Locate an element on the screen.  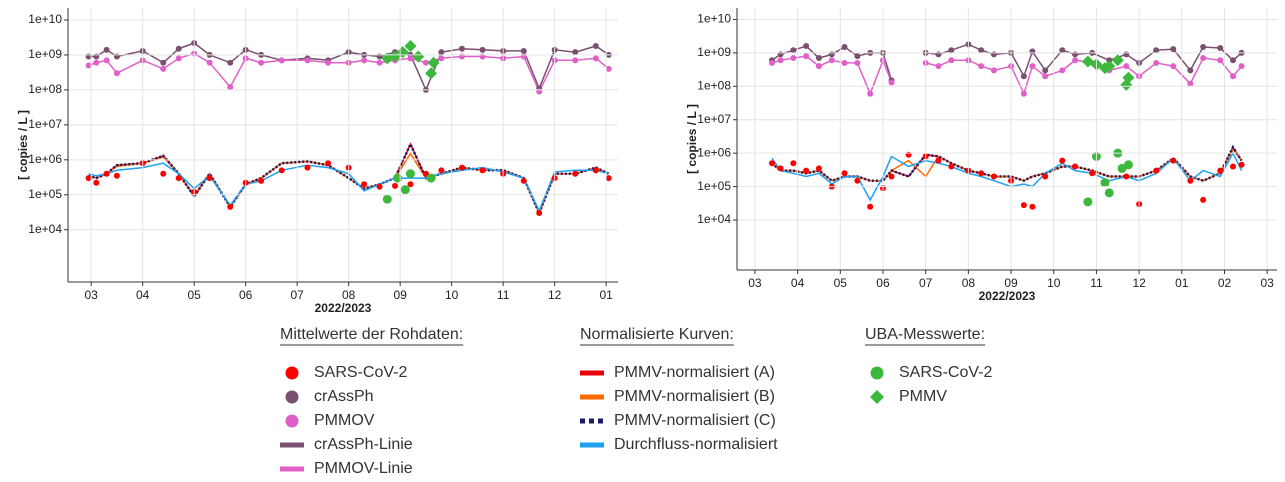
legend-heading: Mittelwerte der Rohdaten: is located at coordinates (371, 334).